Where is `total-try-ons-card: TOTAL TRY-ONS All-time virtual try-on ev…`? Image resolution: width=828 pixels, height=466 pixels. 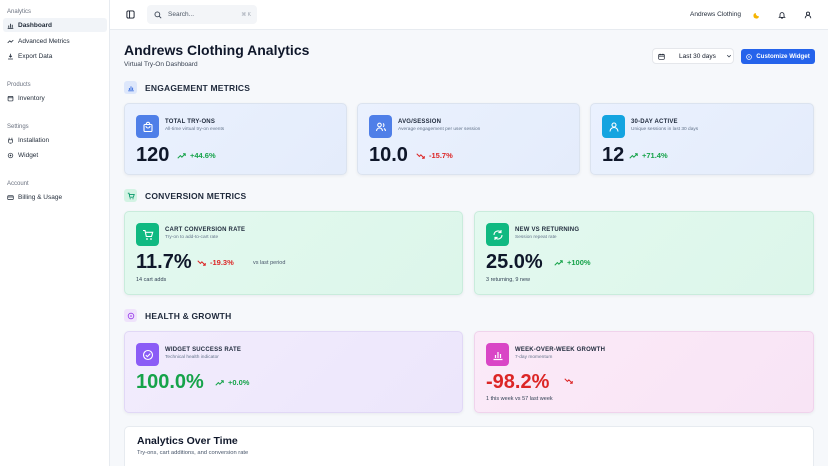
total-try-ons-card: TOTAL TRY-ONS All-time virtual try-on ev… is located at coordinates (235, 139).